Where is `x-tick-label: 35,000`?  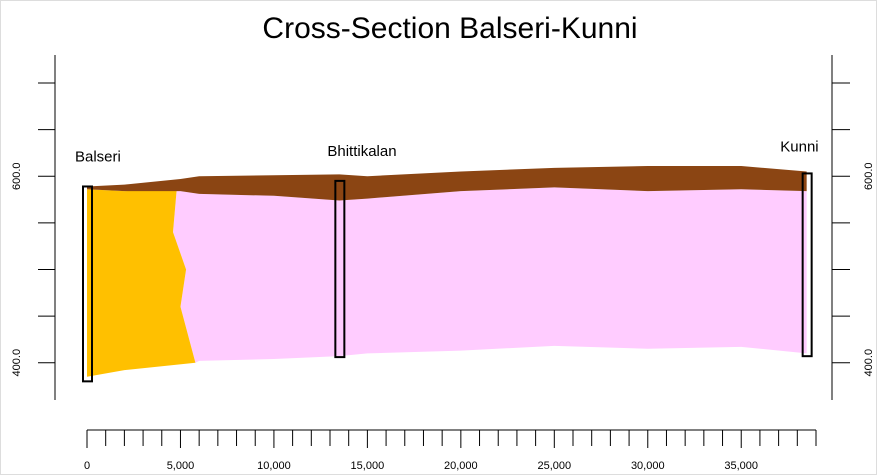 x-tick-label: 35,000 is located at coordinates (741, 466).